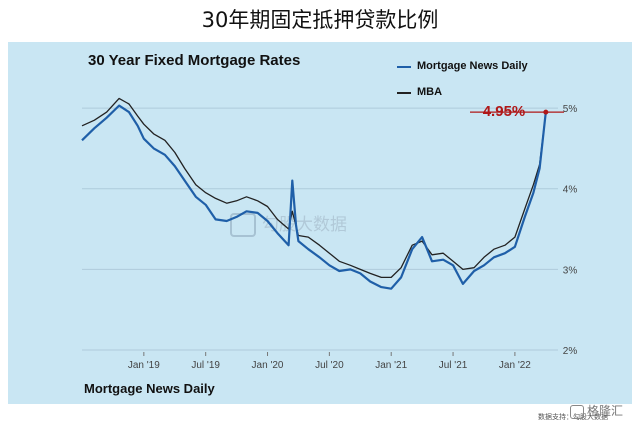 Image resolution: width=640 pixels, height=425 pixels. What do you see at coordinates (472, 66) in the screenshot?
I see `legend-label-mnd: Mortgage News Daily` at bounding box center [472, 66].